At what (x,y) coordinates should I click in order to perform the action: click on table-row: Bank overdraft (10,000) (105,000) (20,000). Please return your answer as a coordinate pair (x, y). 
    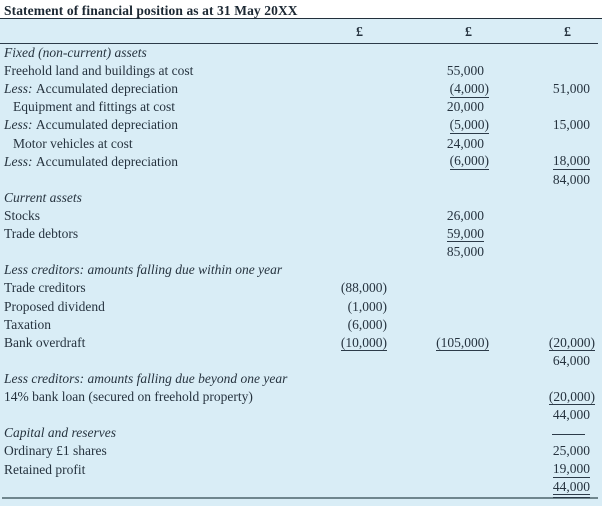
    Looking at the image, I should click on (301, 343).